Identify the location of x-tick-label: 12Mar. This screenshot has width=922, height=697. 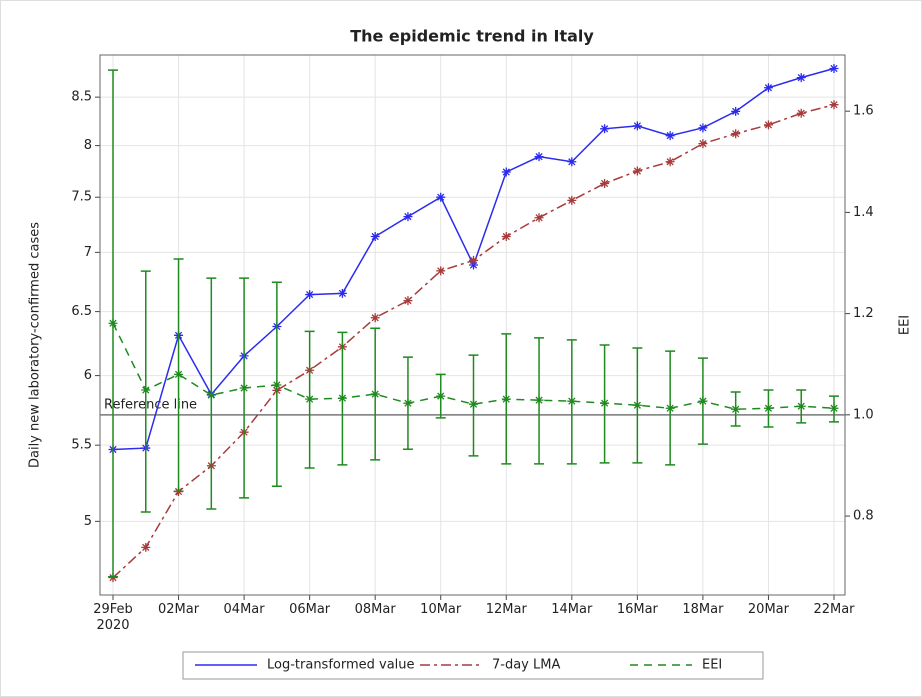
(506, 609).